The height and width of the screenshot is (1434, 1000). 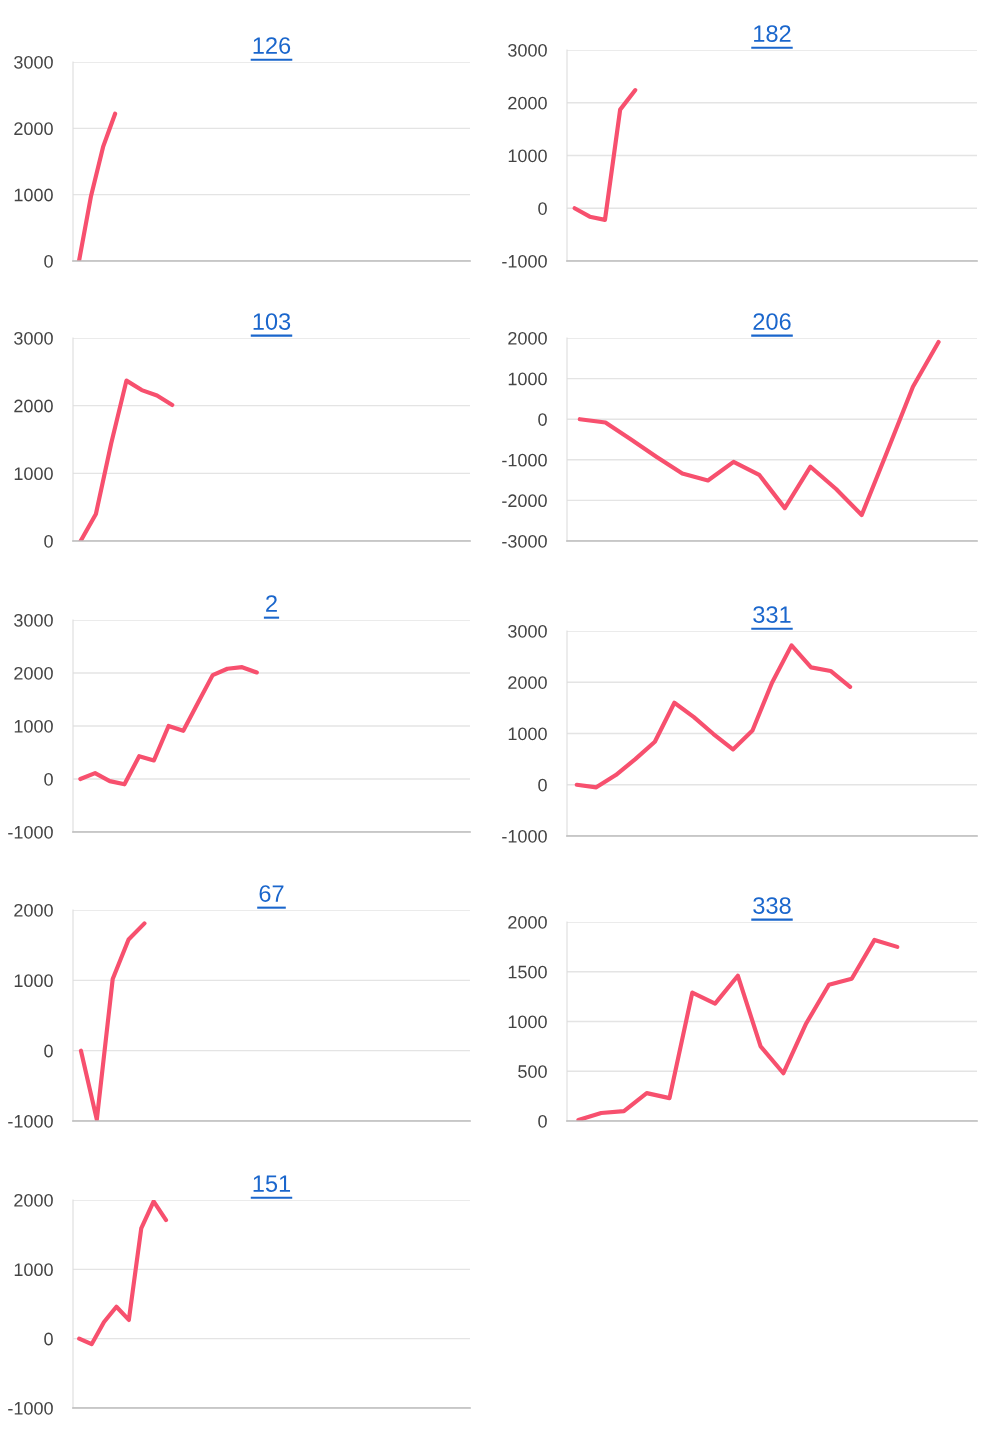 What do you see at coordinates (772, 33) in the screenshot?
I see `chart-title: 182` at bounding box center [772, 33].